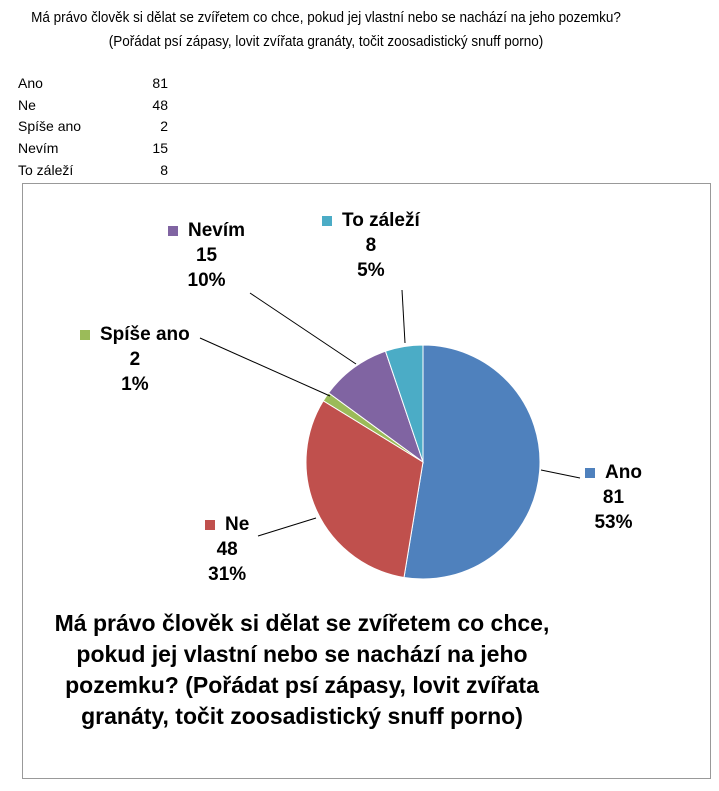 The height and width of the screenshot is (791, 719). I want to click on label-category: Ne, so click(237, 524).